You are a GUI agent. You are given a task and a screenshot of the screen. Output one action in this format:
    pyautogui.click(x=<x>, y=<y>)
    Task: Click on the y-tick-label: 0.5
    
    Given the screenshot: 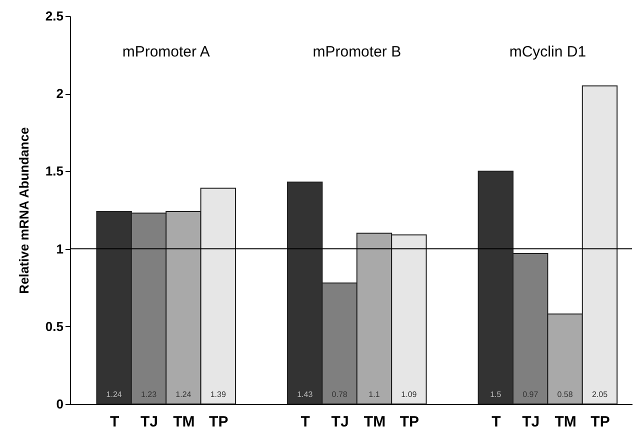 What is the action you would take?
    pyautogui.click(x=54, y=326)
    